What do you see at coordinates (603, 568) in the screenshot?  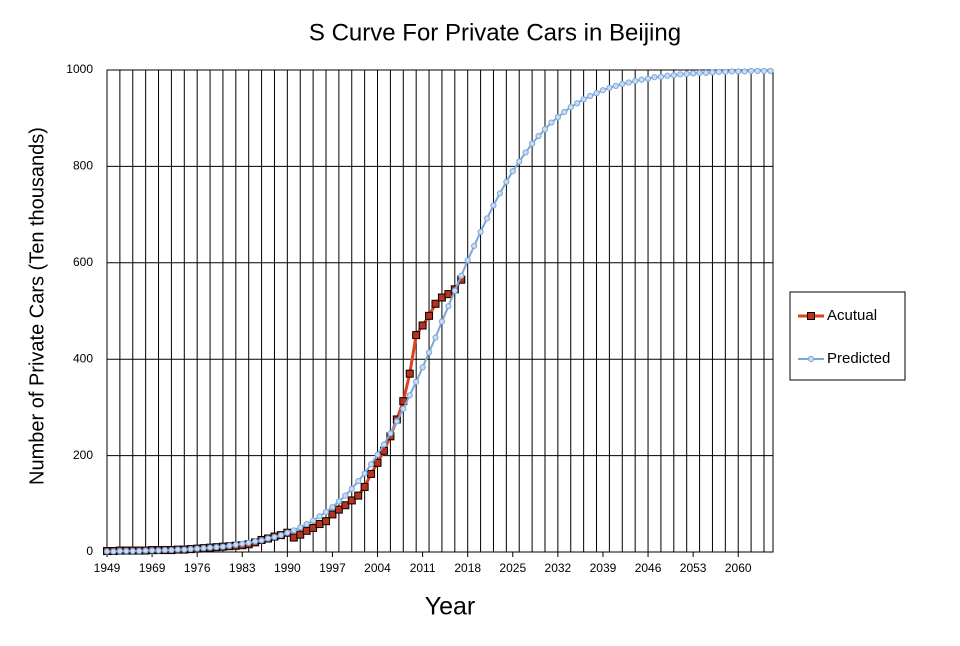 I see `x-tick-label: 2039` at bounding box center [603, 568].